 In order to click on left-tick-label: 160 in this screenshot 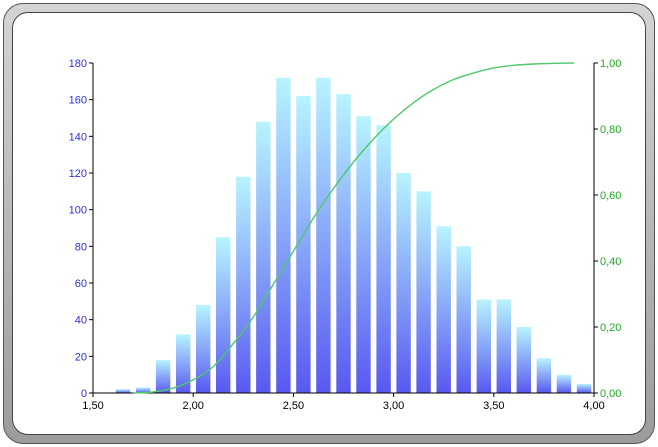, I will do `click(78, 101)`.